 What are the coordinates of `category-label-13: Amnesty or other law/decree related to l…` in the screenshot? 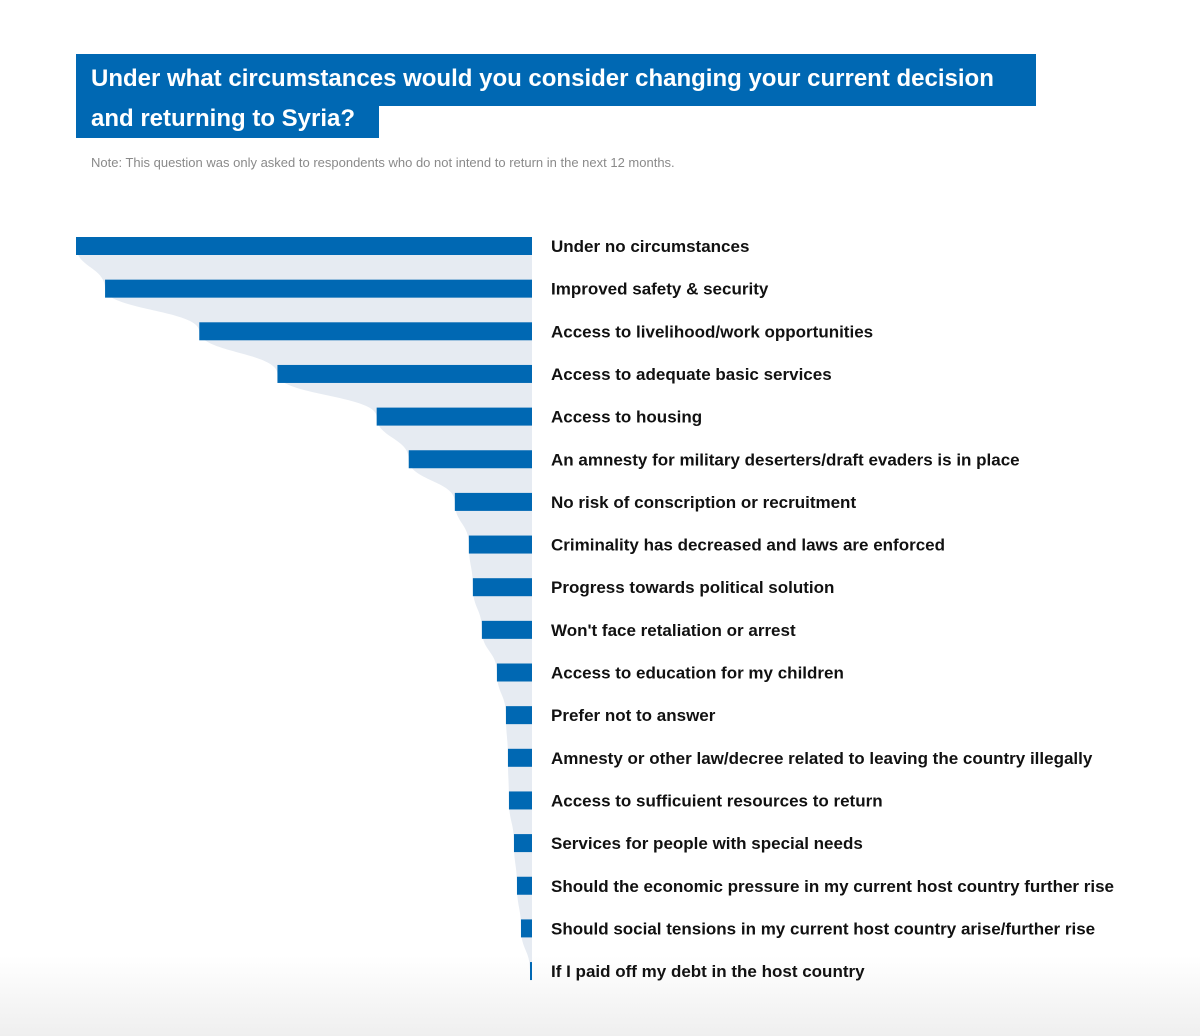 It's located at (822, 758).